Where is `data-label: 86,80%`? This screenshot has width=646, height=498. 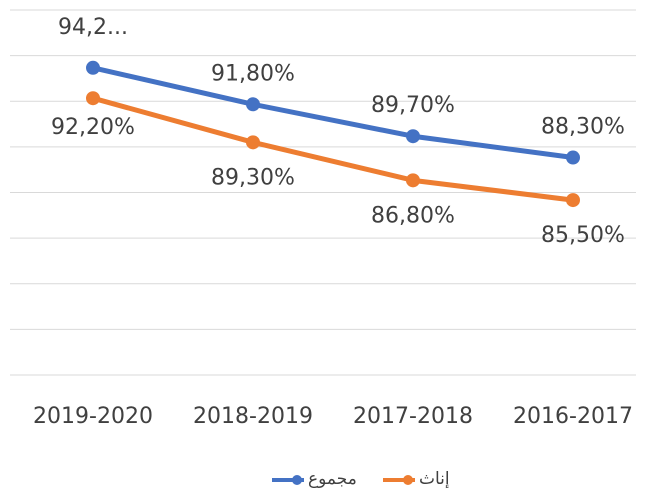 data-label: 86,80% is located at coordinates (413, 215).